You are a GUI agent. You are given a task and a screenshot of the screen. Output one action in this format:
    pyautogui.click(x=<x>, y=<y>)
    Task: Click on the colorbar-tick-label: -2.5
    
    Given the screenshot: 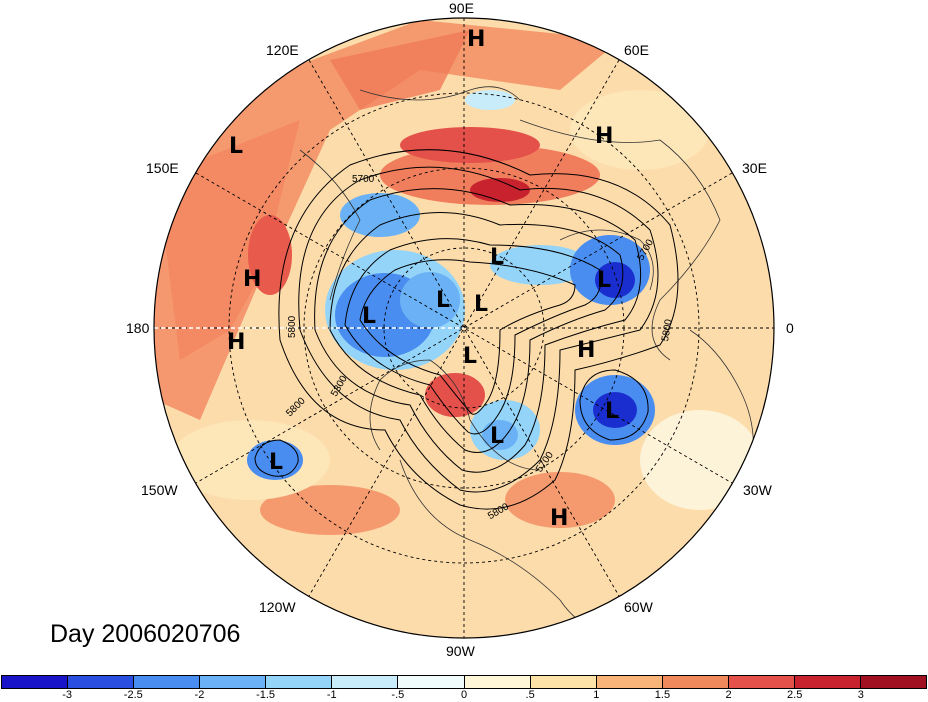 What is the action you would take?
    pyautogui.click(x=133, y=695)
    